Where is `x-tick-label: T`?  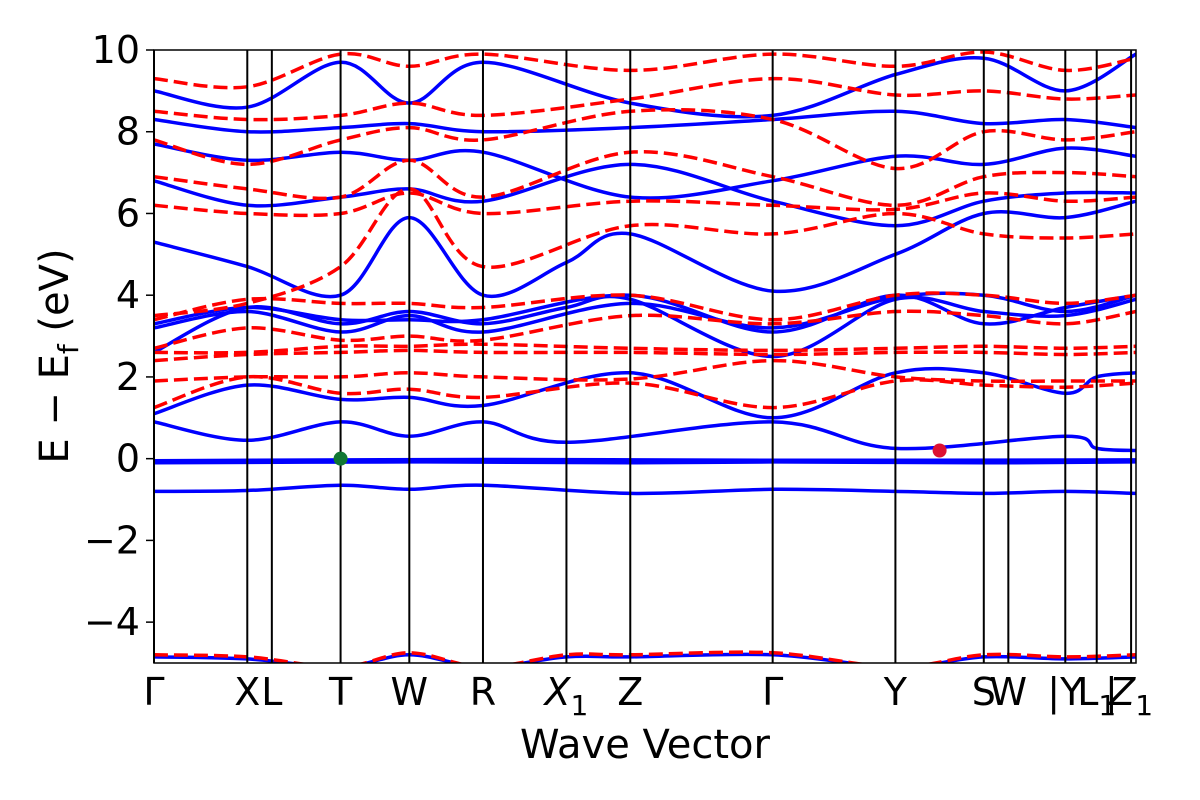
x-tick-label: T is located at coordinates (340, 692).